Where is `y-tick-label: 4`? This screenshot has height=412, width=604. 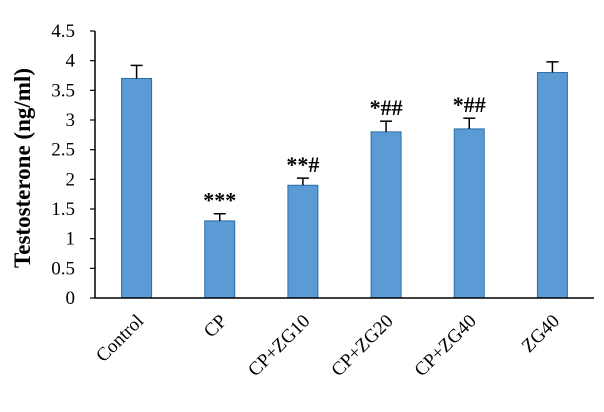
y-tick-label: 4 is located at coordinates (71, 61).